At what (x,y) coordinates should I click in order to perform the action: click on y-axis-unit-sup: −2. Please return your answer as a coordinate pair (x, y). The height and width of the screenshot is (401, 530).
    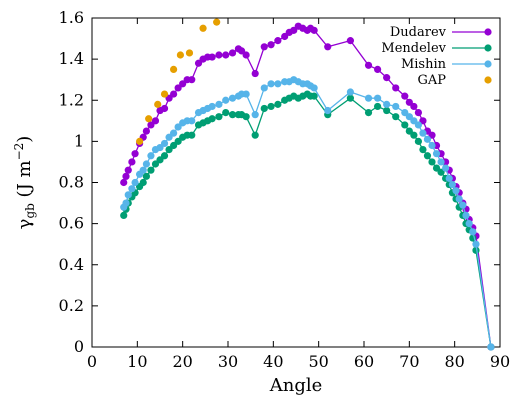
    Looking at the image, I should click on (19, 152).